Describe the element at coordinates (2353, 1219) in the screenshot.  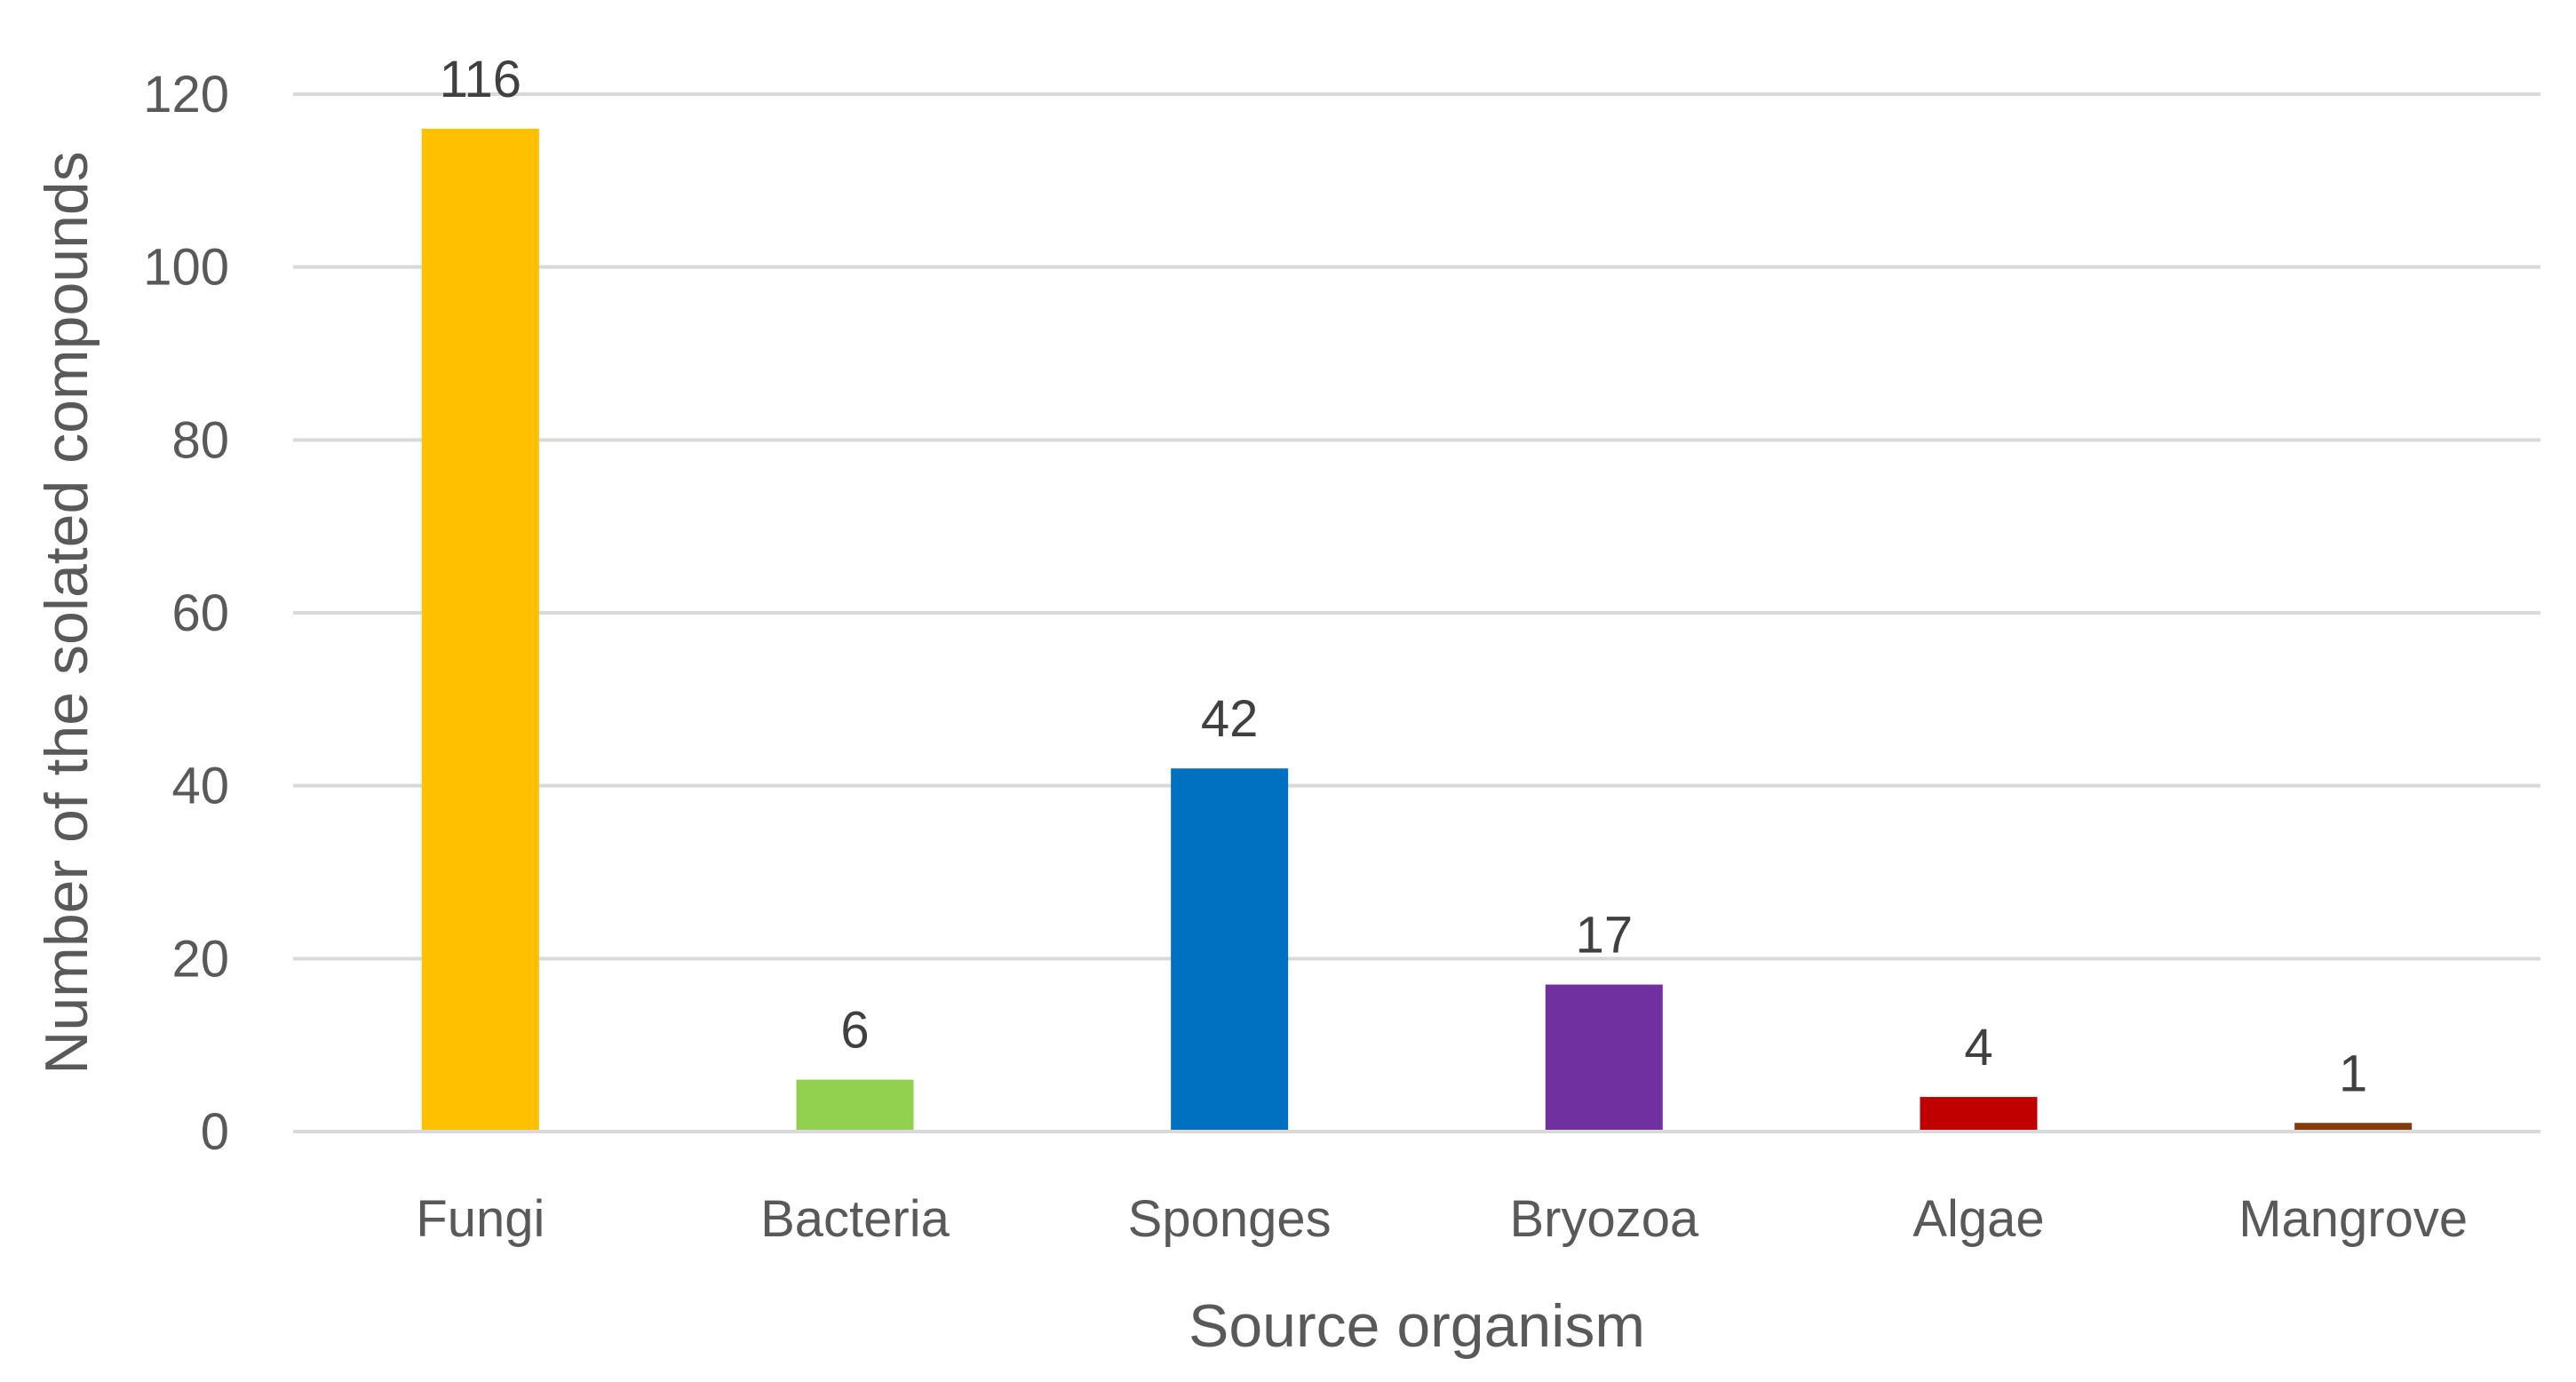
I see `x-tick-label-mangrove: Mangrove` at that location.